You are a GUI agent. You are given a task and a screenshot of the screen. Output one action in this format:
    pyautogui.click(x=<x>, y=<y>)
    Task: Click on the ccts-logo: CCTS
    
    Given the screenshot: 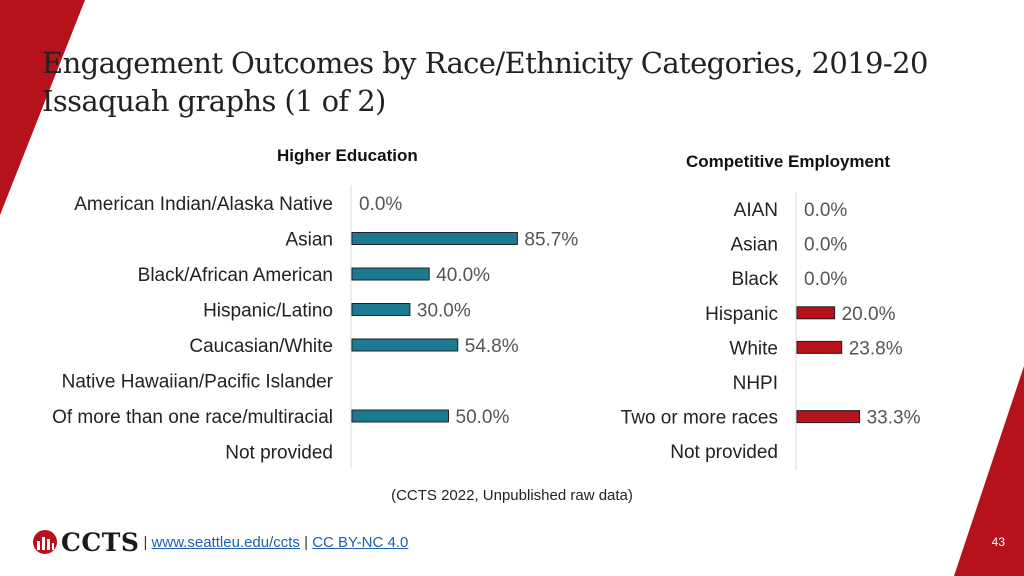 What is the action you would take?
    pyautogui.click(x=85, y=542)
    